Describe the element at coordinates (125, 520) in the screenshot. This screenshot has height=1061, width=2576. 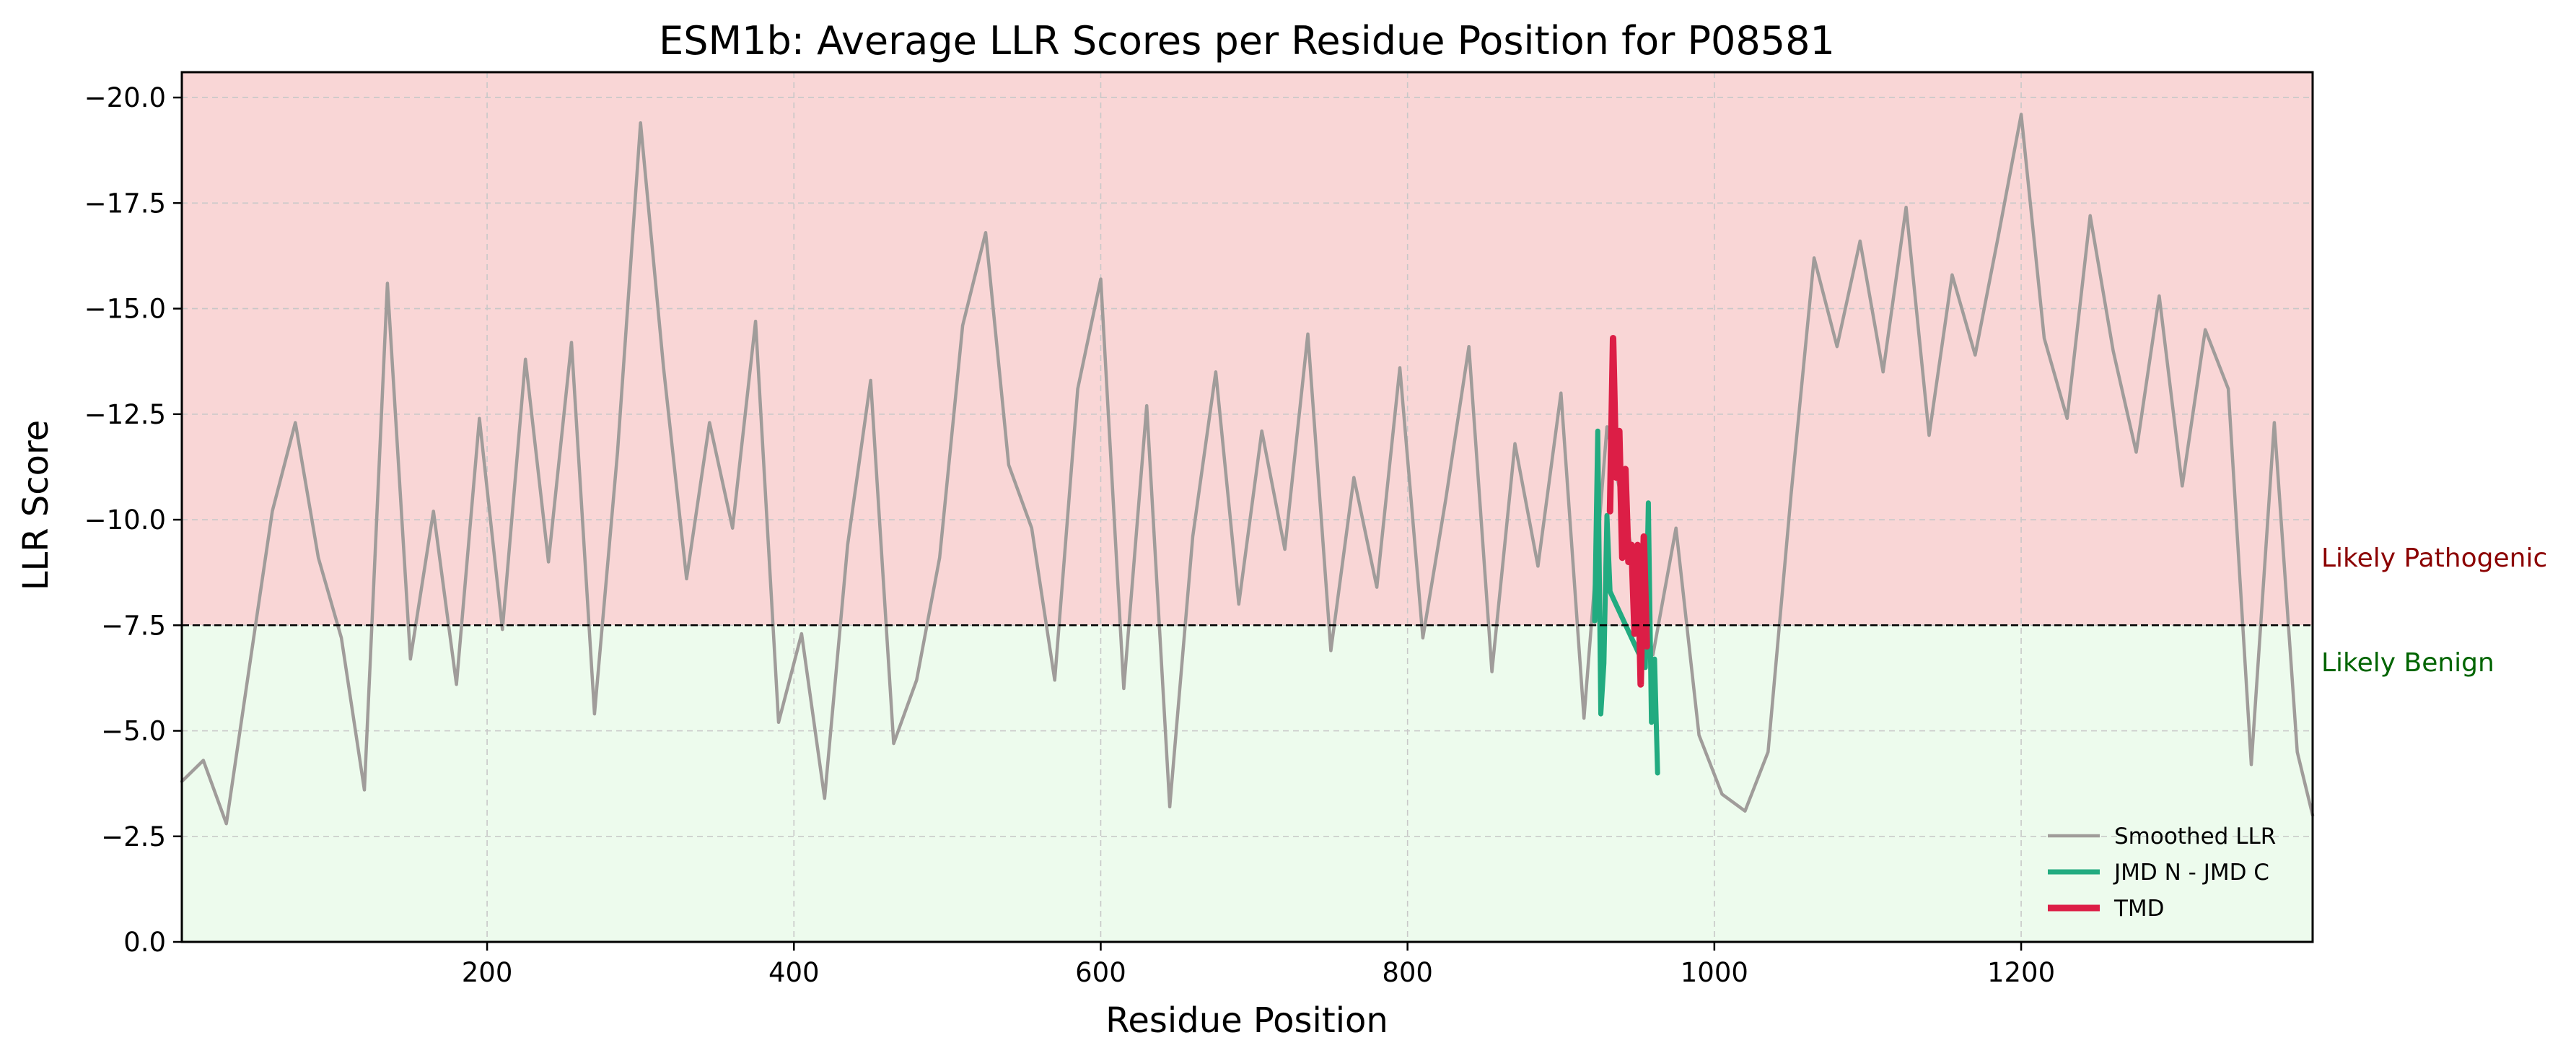
I see `y-tick-label: −10.0` at that location.